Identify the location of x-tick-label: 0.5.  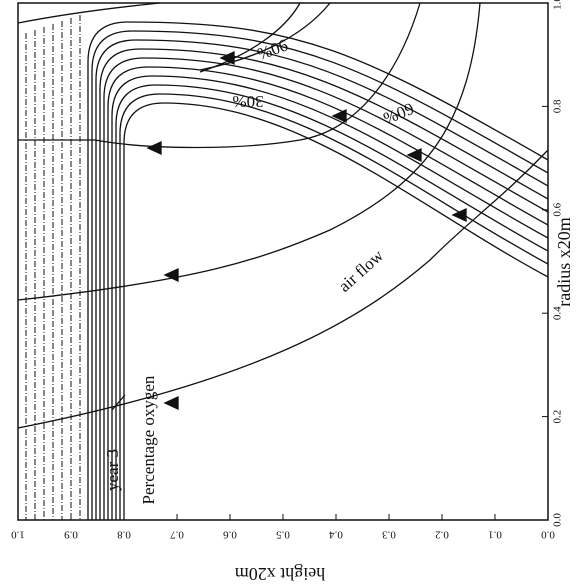
(283, 534).